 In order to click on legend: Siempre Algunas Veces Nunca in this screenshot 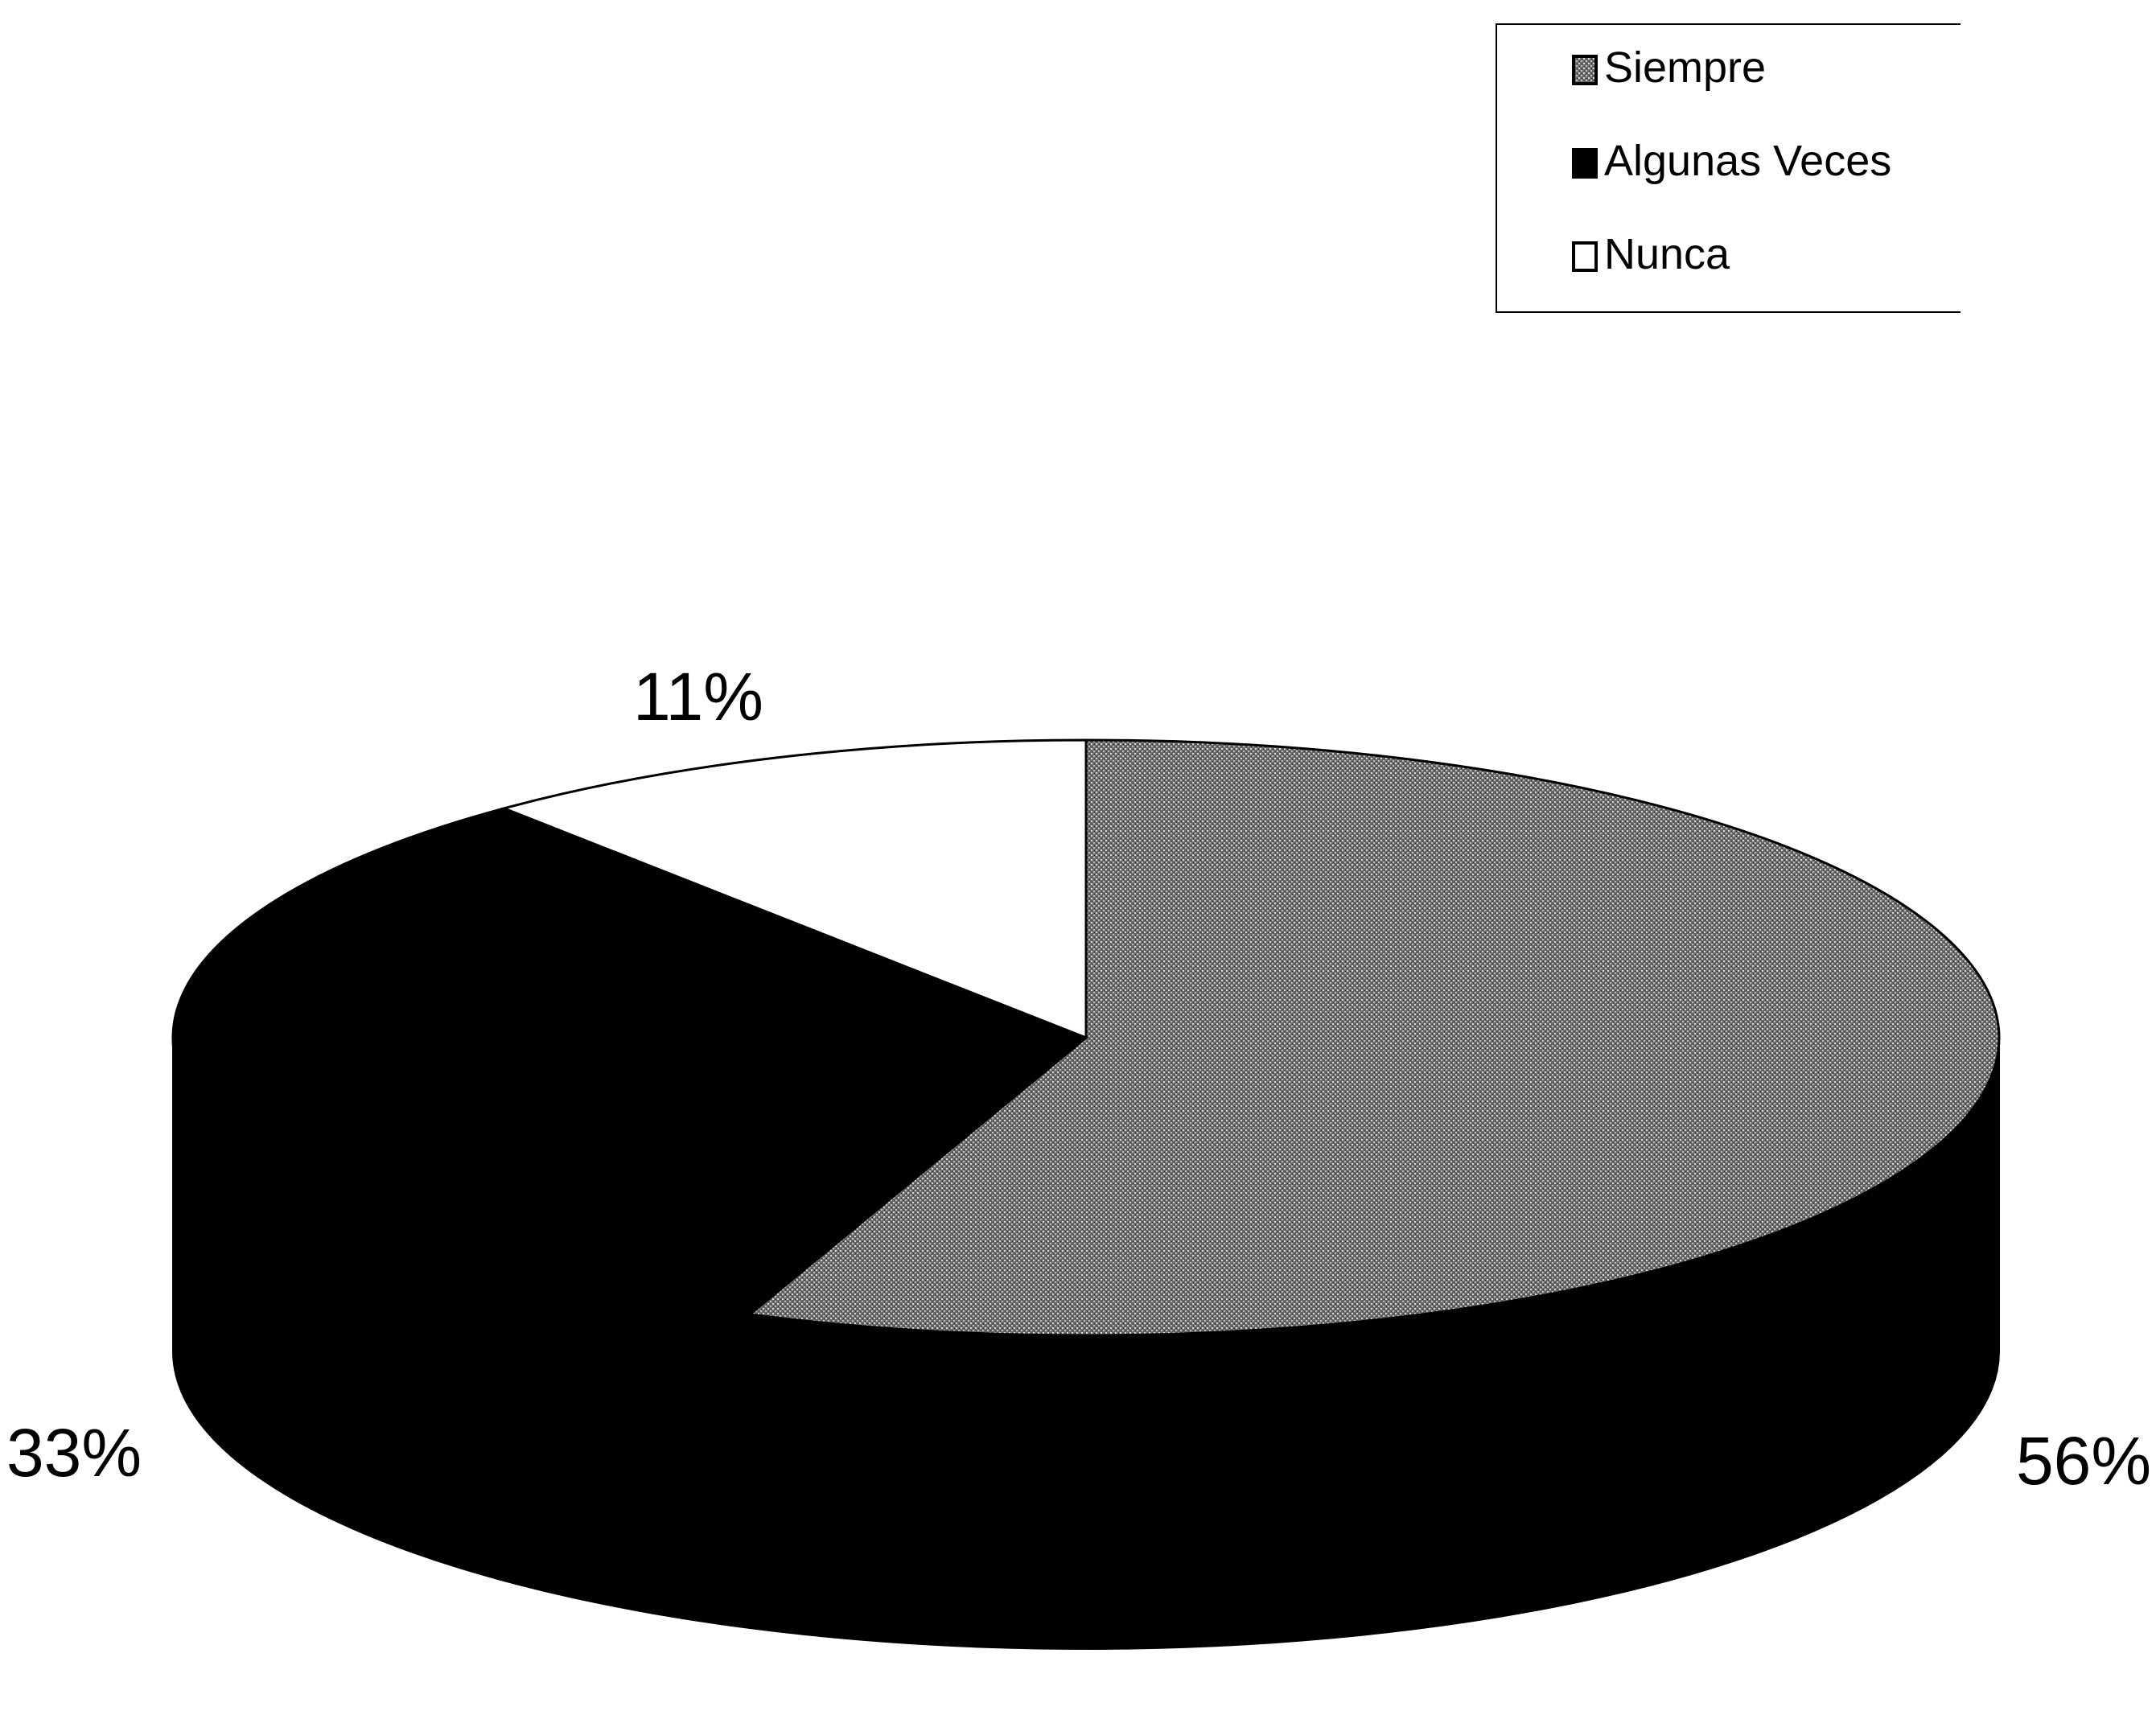, I will do `click(1730, 168)`.